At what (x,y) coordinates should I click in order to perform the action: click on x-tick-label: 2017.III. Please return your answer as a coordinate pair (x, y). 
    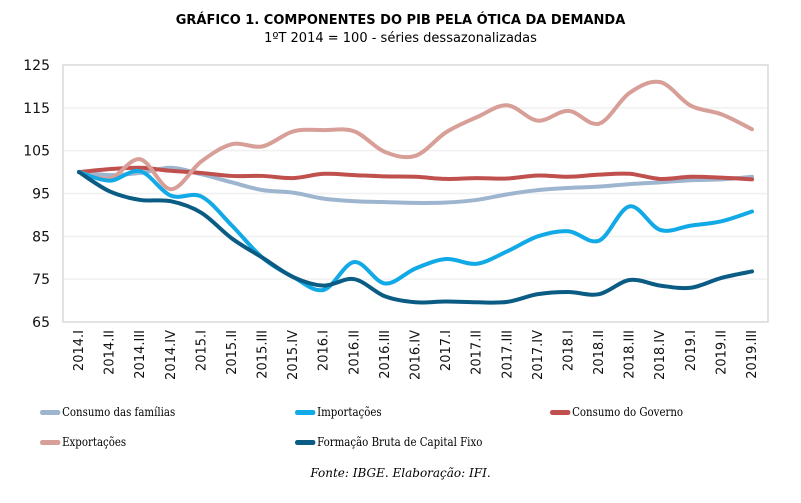
    Looking at the image, I should click on (507, 354).